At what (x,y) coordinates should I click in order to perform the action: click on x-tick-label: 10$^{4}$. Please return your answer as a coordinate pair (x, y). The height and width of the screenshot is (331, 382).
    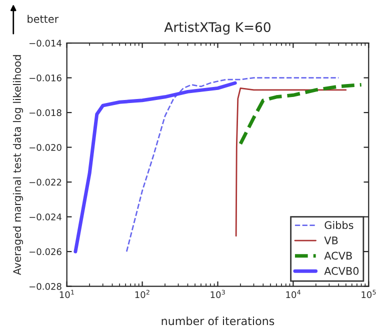
    Looking at the image, I should click on (293, 294).